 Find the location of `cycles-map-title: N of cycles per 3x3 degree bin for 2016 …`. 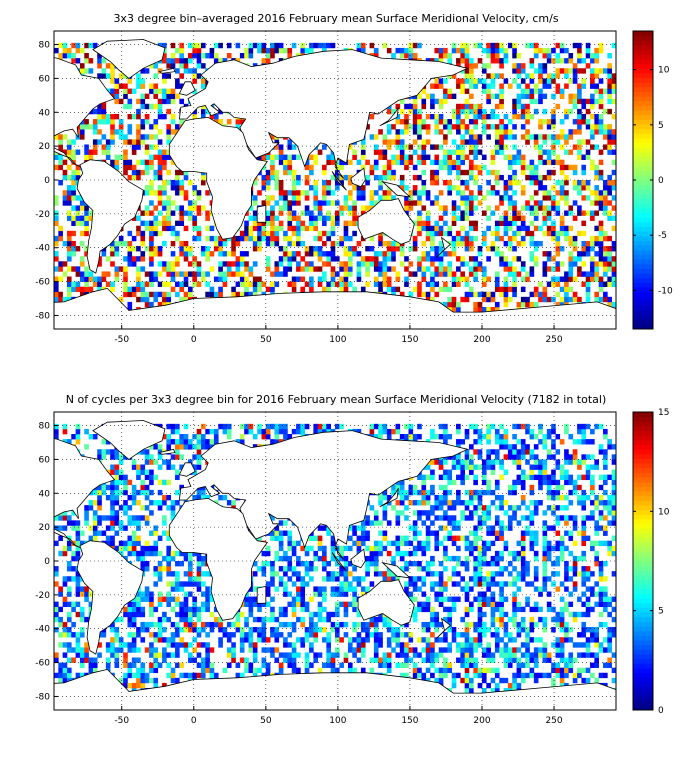

cycles-map-title: N of cycles per 3x3 degree bin for 2016 … is located at coordinates (336, 399).